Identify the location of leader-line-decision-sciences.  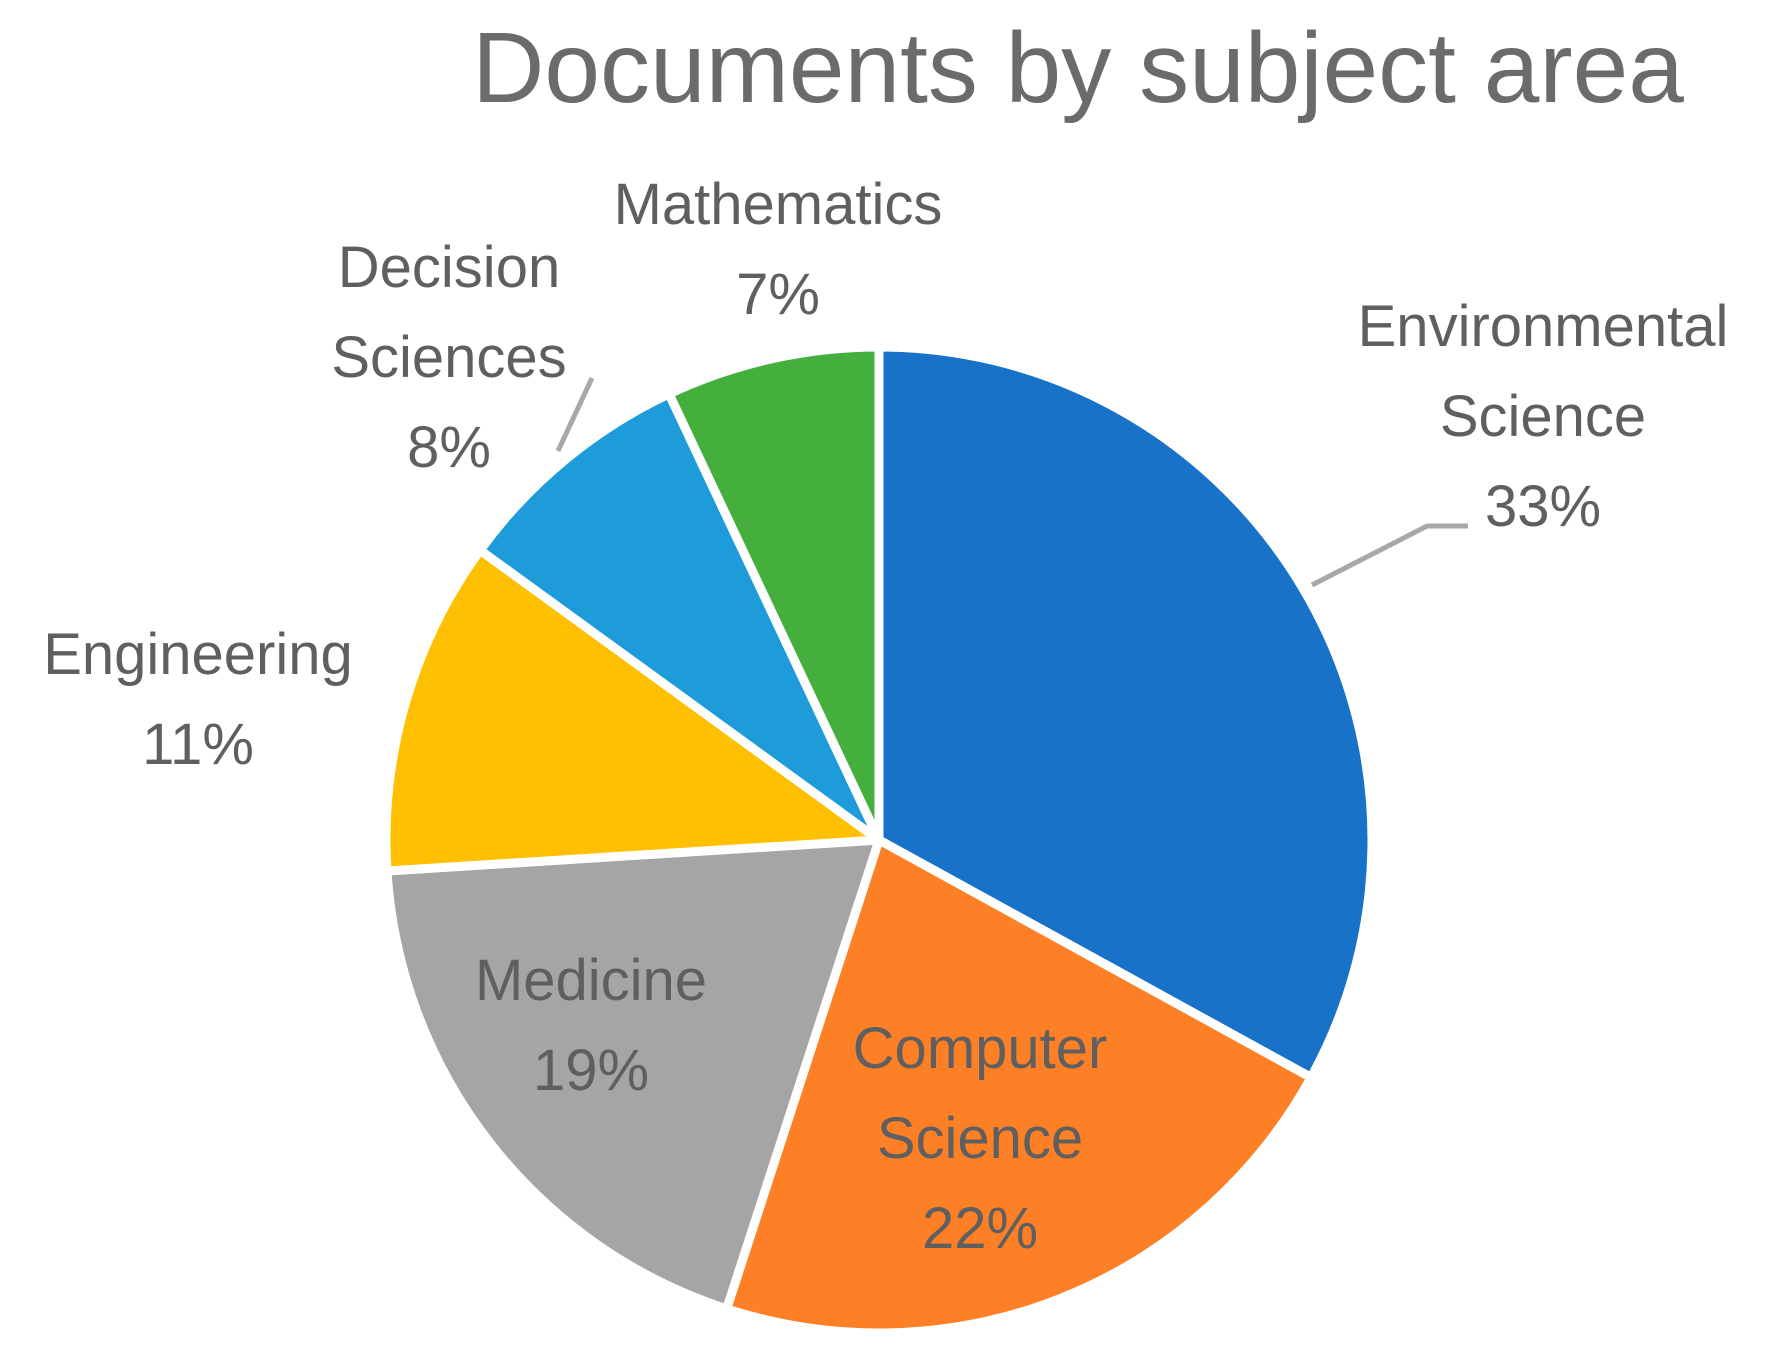
(575, 414).